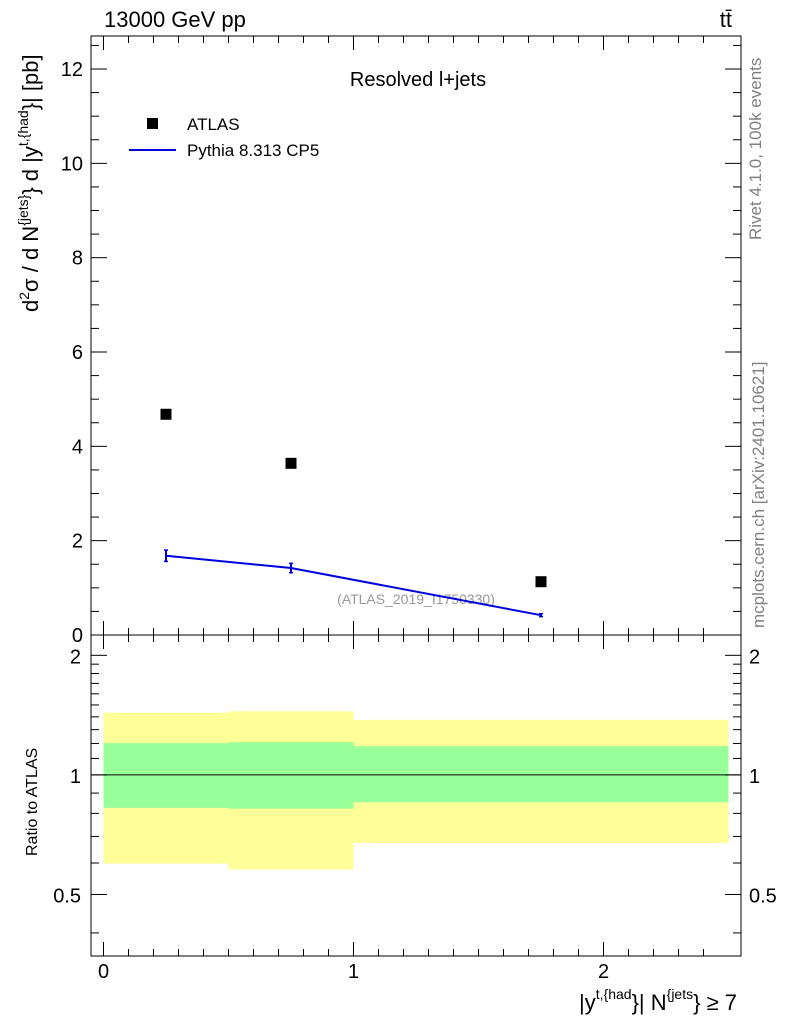  I want to click on watermark: (ATLAS_2019_I1750330), so click(416, 599).